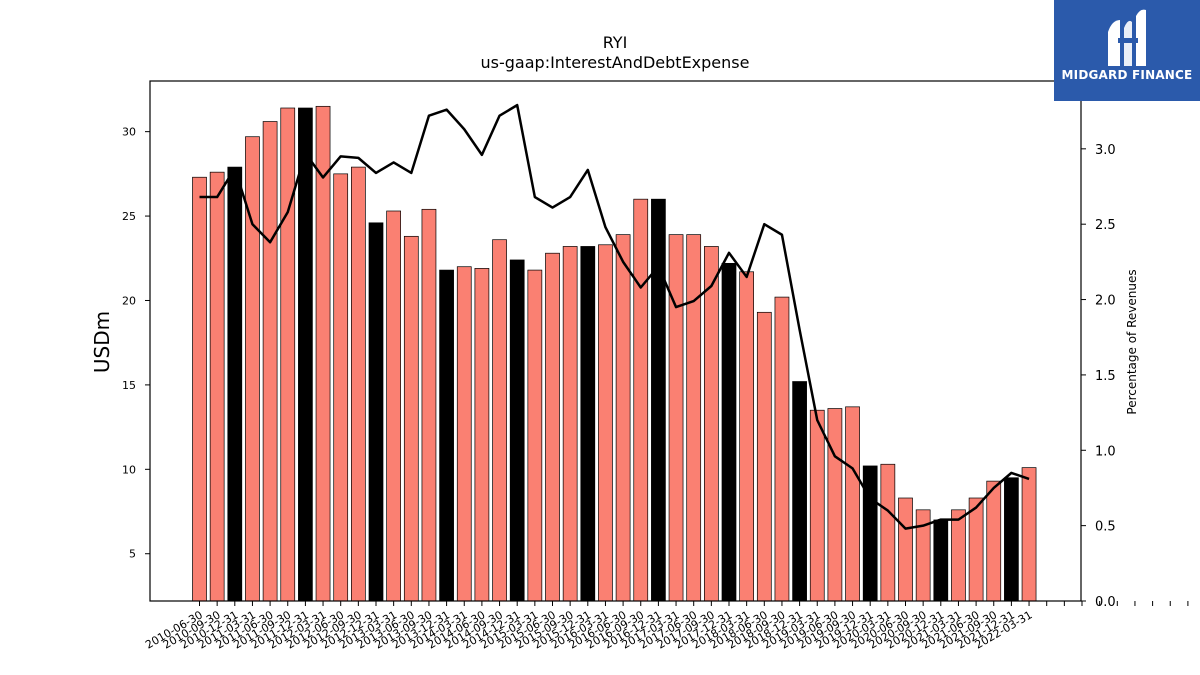 The image size is (1200, 675). I want to click on y-tick-label: 10, so click(129, 469).